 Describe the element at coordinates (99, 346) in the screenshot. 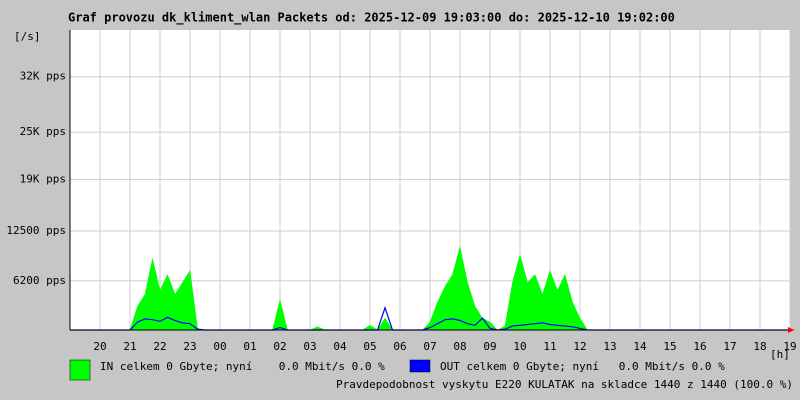

I see `x-tick-label: 20` at that location.